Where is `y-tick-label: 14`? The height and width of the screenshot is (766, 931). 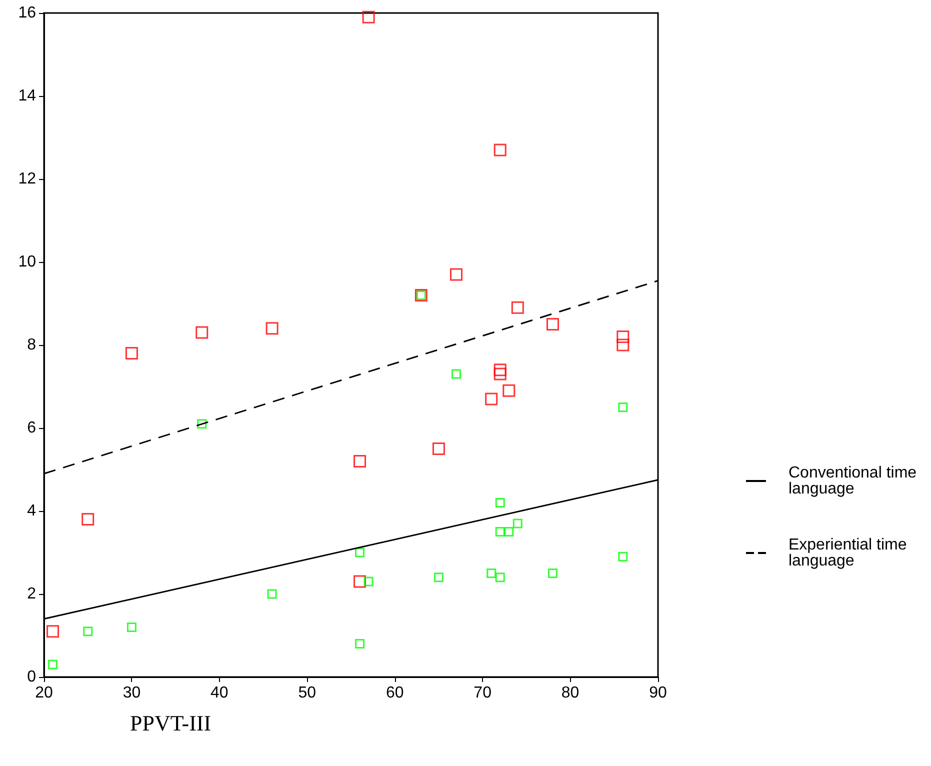
y-tick-label: 14 is located at coordinates (27, 96).